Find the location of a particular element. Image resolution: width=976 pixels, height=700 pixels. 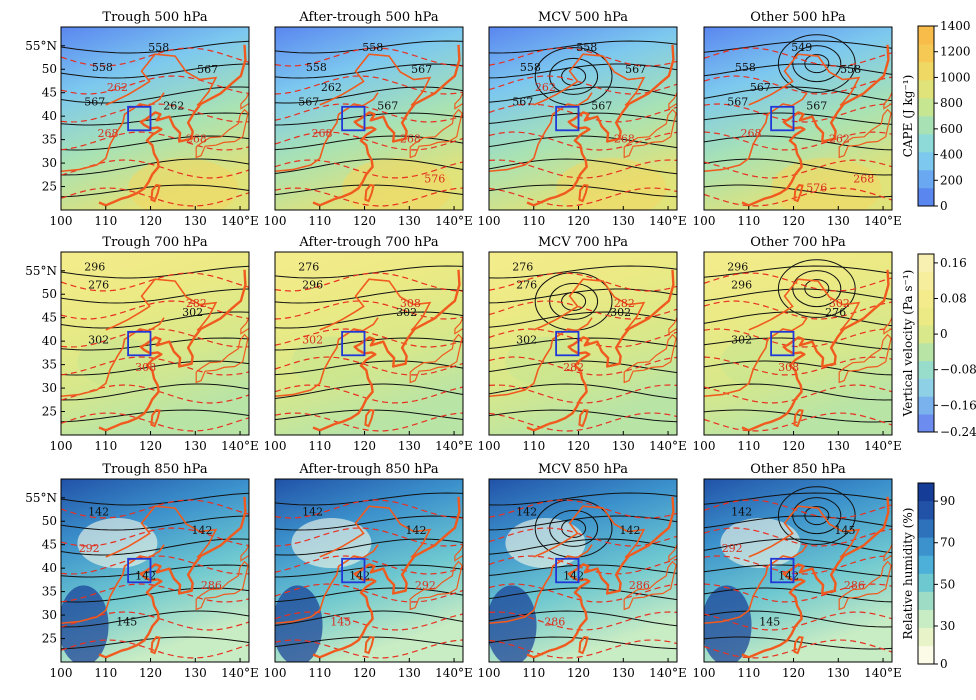

study-region-box is located at coordinates (782, 118).